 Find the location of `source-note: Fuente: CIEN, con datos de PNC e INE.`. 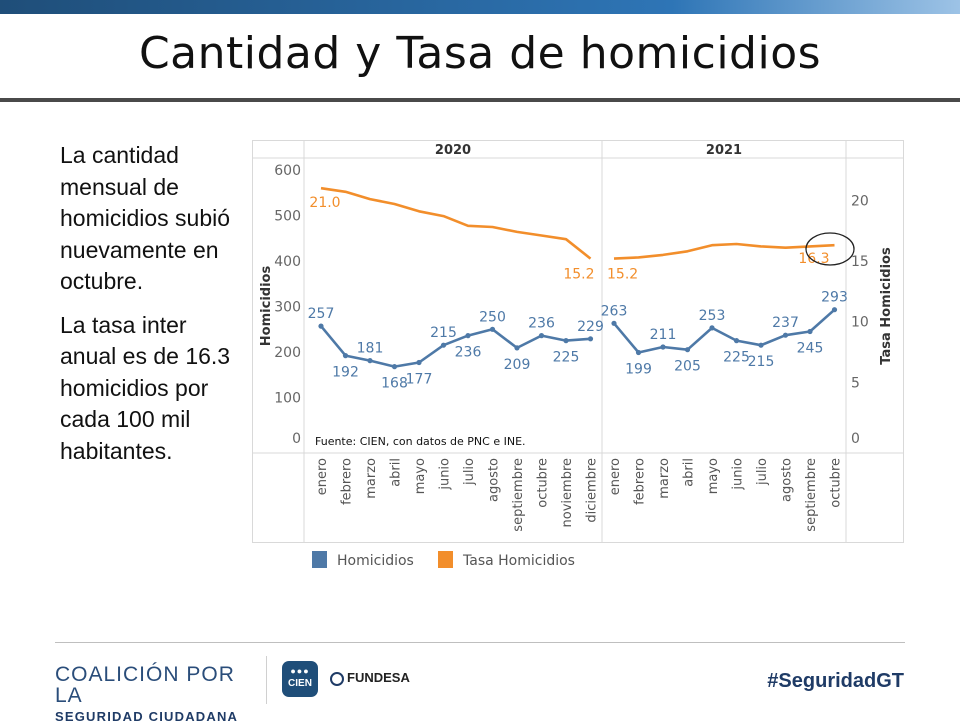

source-note: Fuente: CIEN, con datos de PNC e INE. is located at coordinates (420, 441).